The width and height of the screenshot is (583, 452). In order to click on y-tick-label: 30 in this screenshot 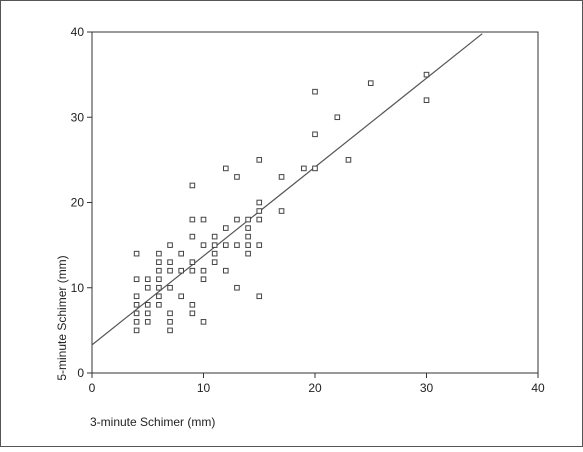, I will do `click(78, 117)`.